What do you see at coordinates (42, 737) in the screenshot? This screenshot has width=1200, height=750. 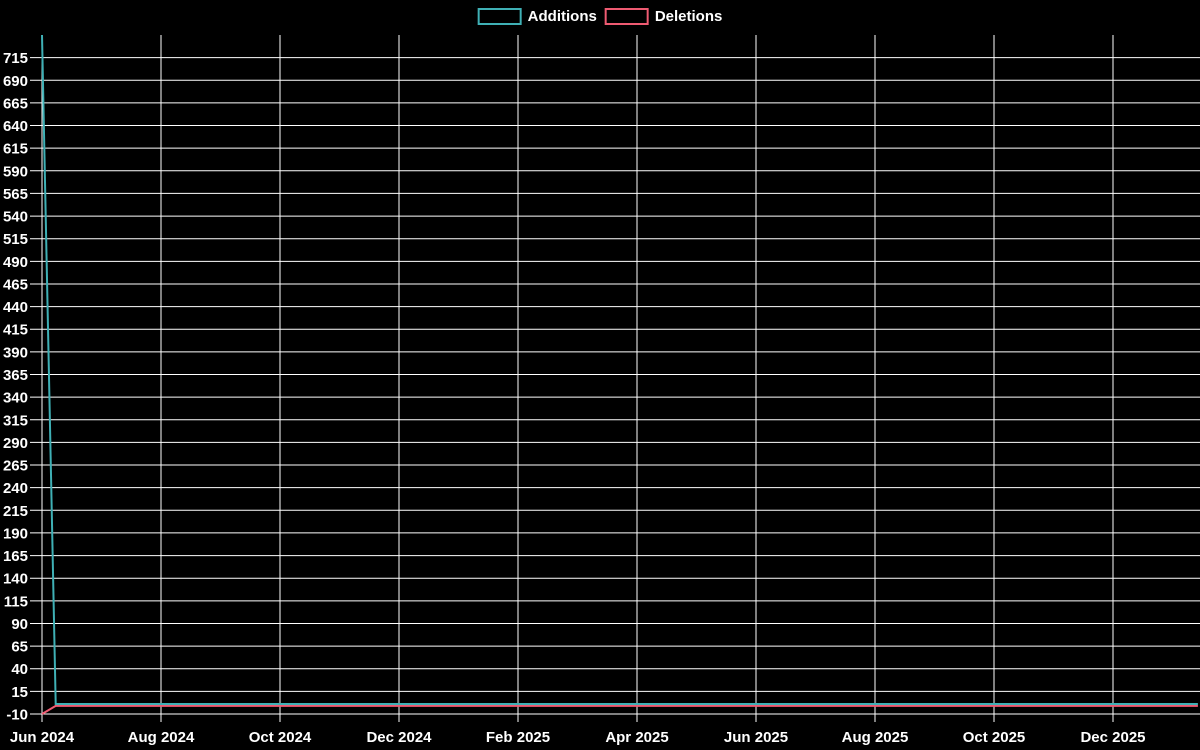 I see `x-tick-label: Jun 2024` at bounding box center [42, 737].